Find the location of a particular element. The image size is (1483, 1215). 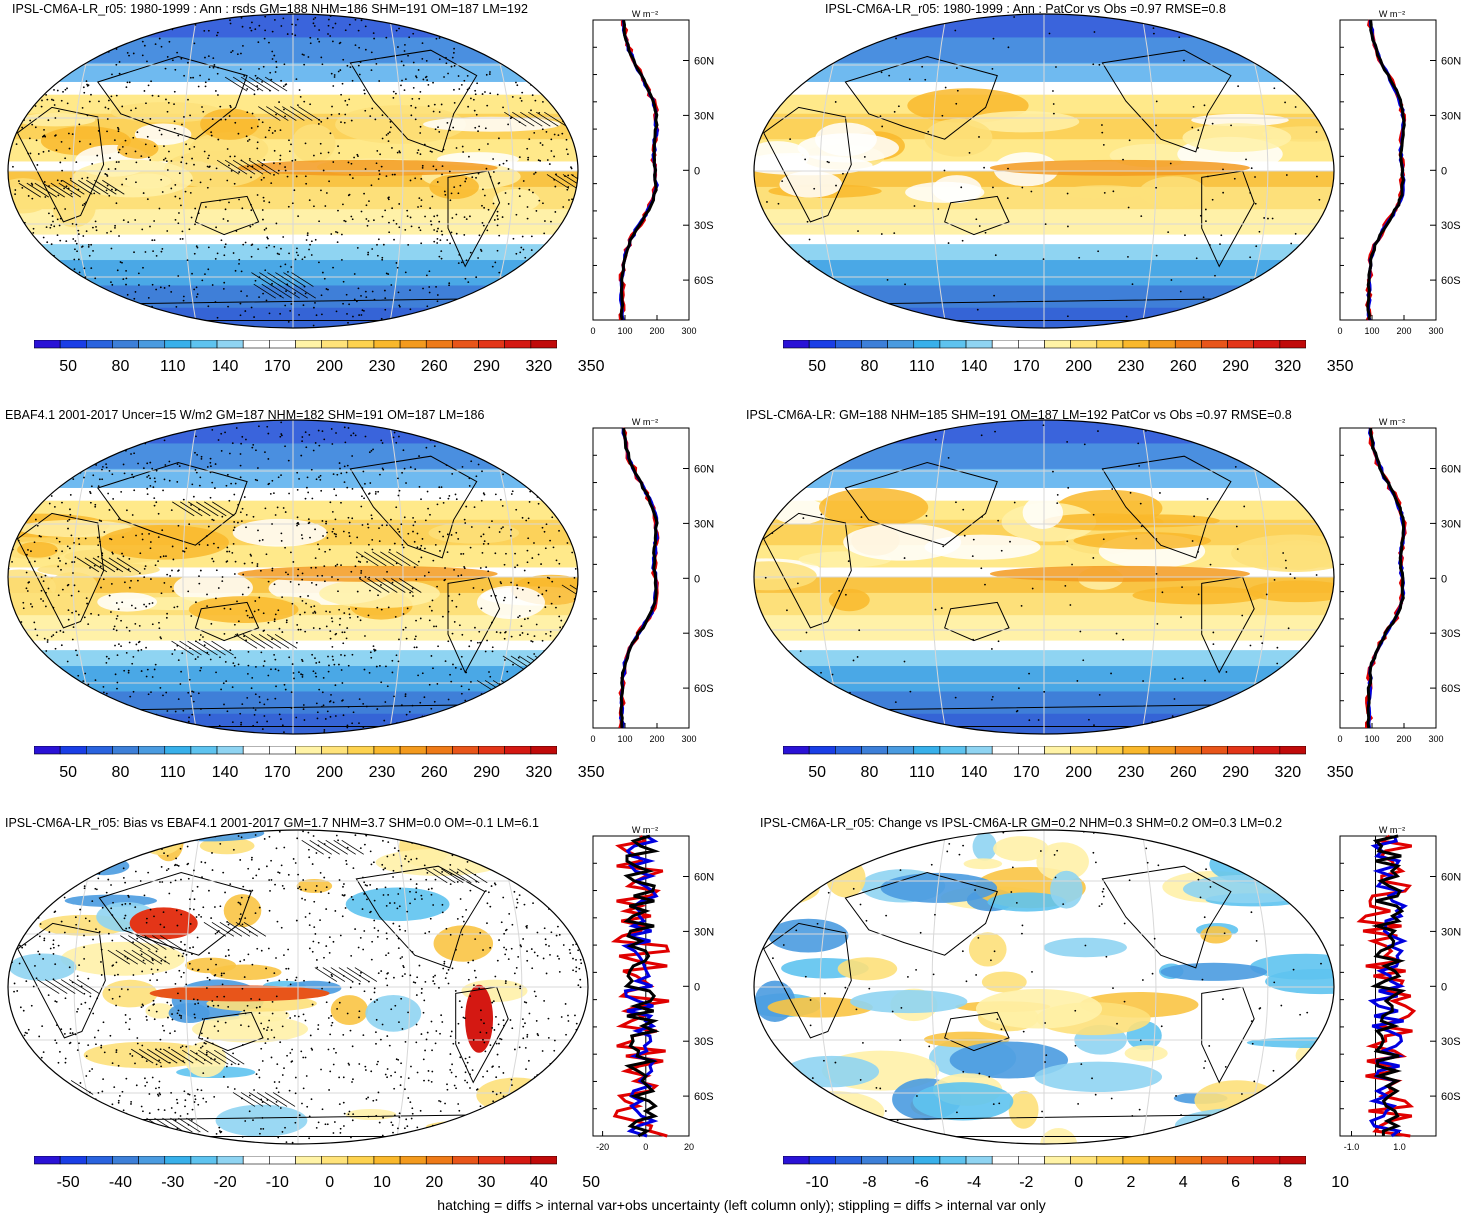

colorbar-tick-label: 80 is located at coordinates (869, 366).